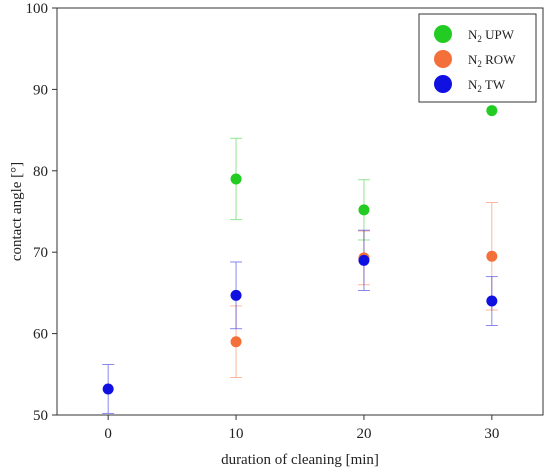 This screenshot has height=475, width=550. What do you see at coordinates (17, 211) in the screenshot?
I see `y-axis-label: contact angle [°]` at bounding box center [17, 211].